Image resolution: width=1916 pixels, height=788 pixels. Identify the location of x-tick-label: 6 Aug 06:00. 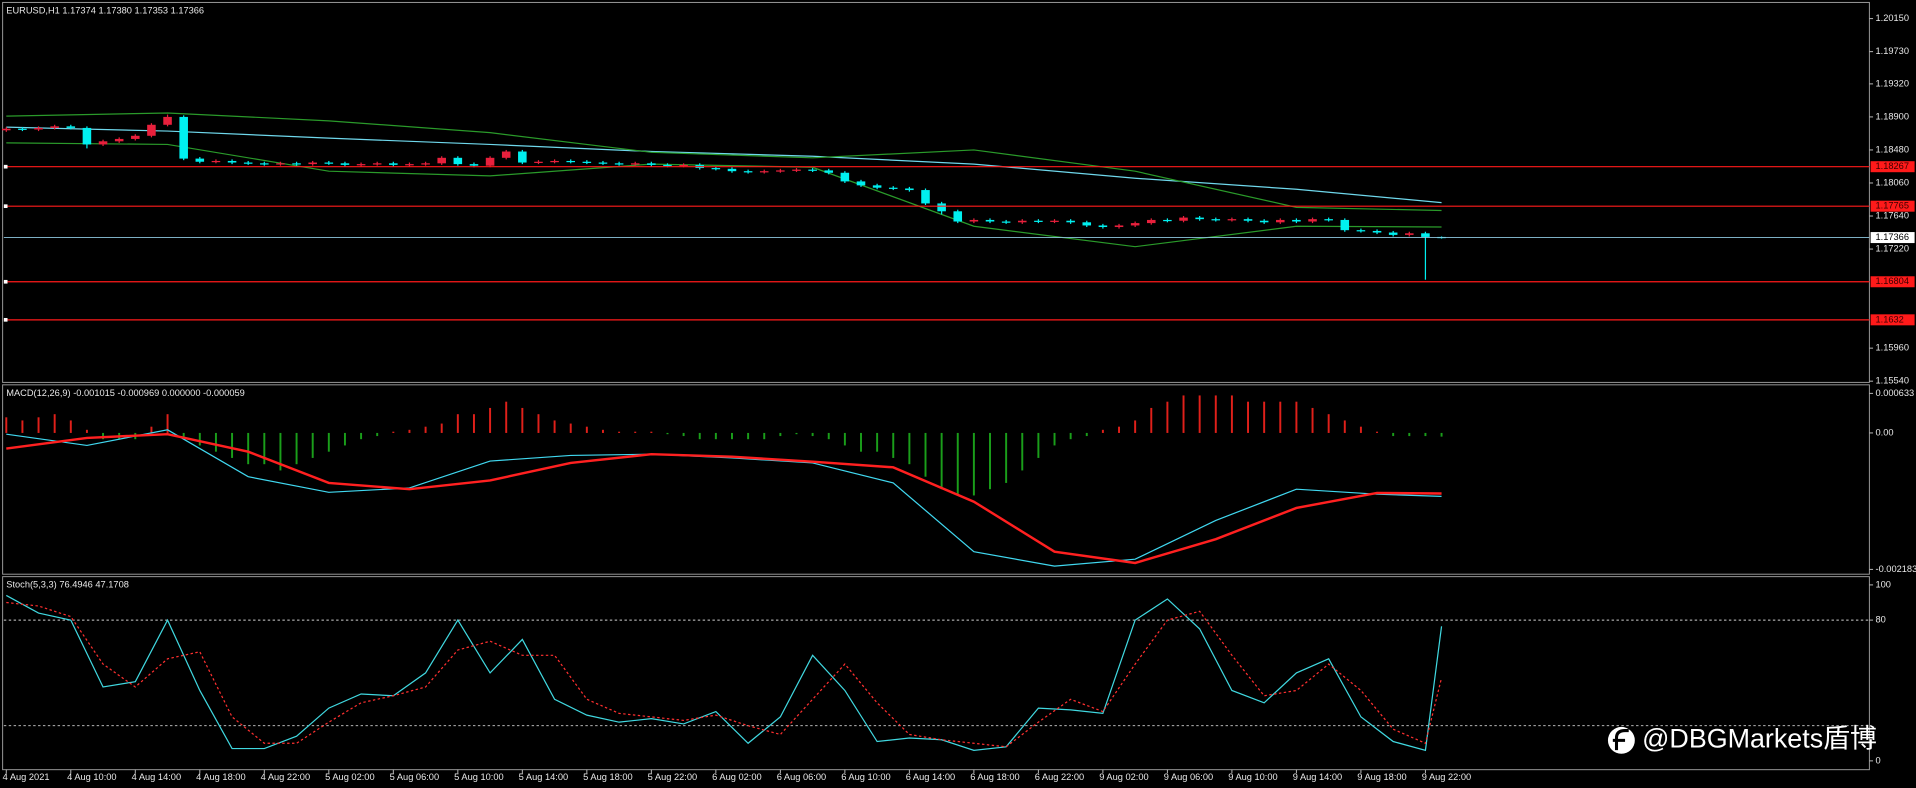
(801, 777).